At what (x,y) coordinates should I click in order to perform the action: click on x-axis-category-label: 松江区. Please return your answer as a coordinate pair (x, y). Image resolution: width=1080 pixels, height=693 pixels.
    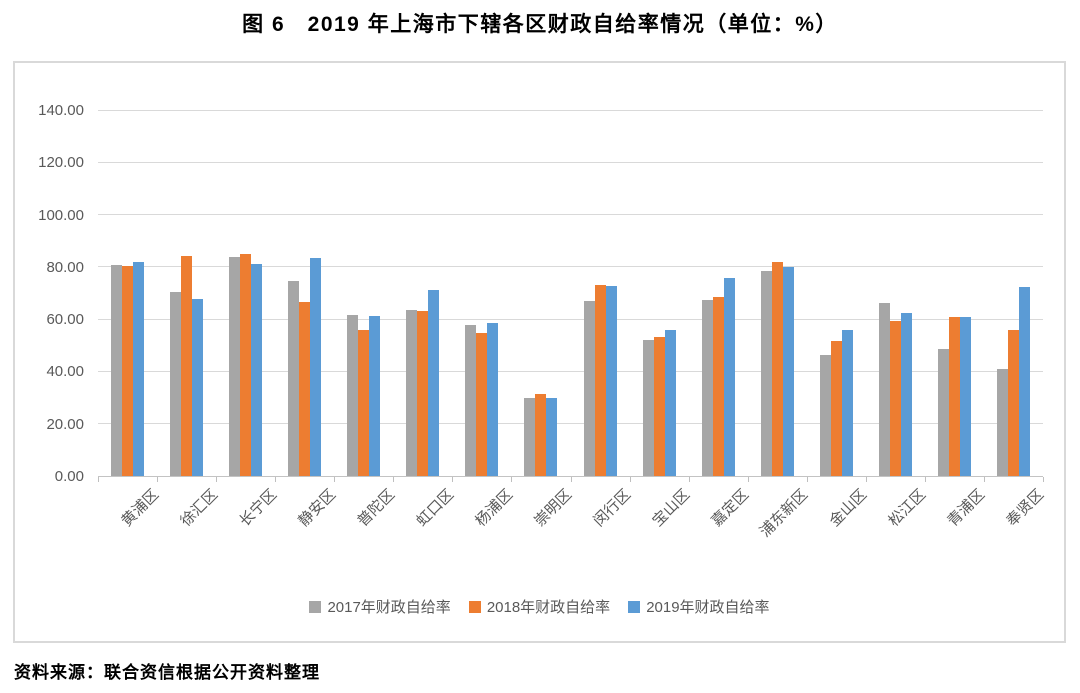
    Looking at the image, I should click on (907, 508).